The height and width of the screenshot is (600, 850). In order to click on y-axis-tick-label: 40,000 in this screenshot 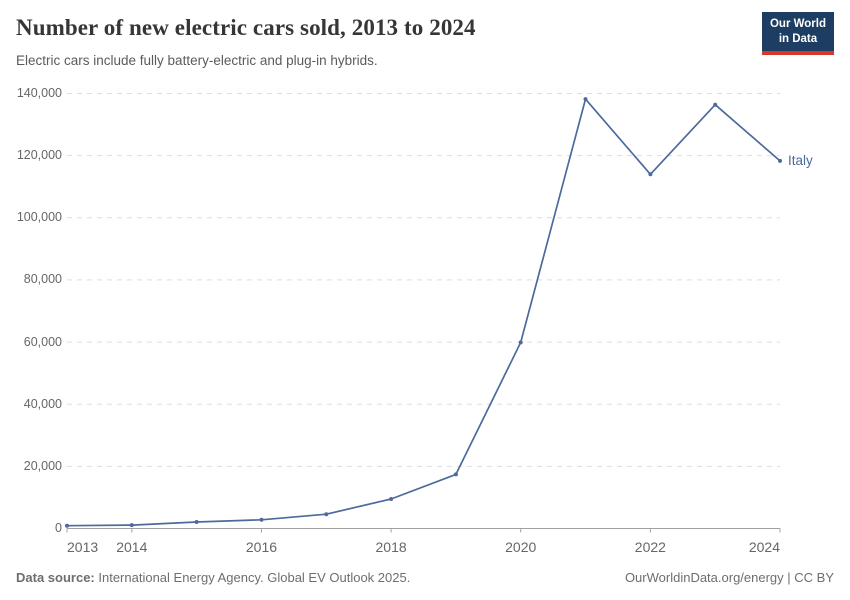, I will do `click(42, 403)`.